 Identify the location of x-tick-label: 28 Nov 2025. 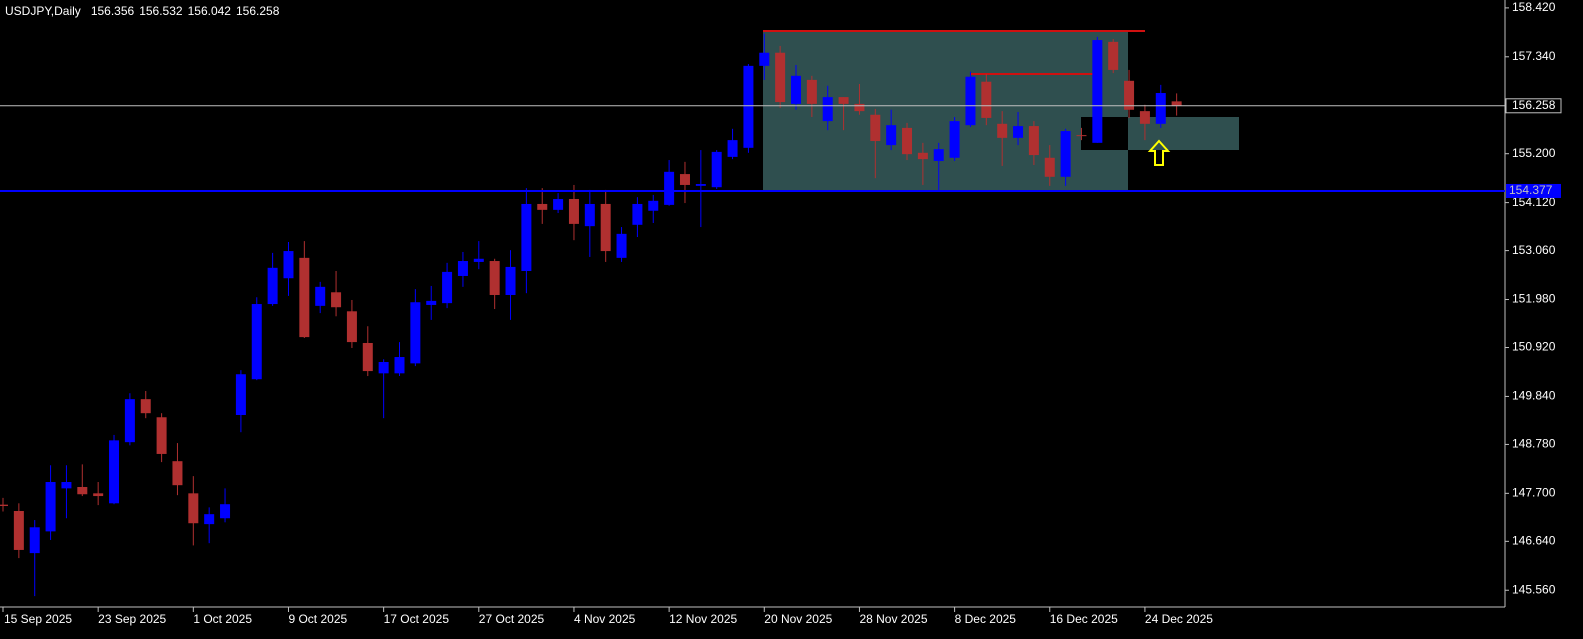
(893, 619).